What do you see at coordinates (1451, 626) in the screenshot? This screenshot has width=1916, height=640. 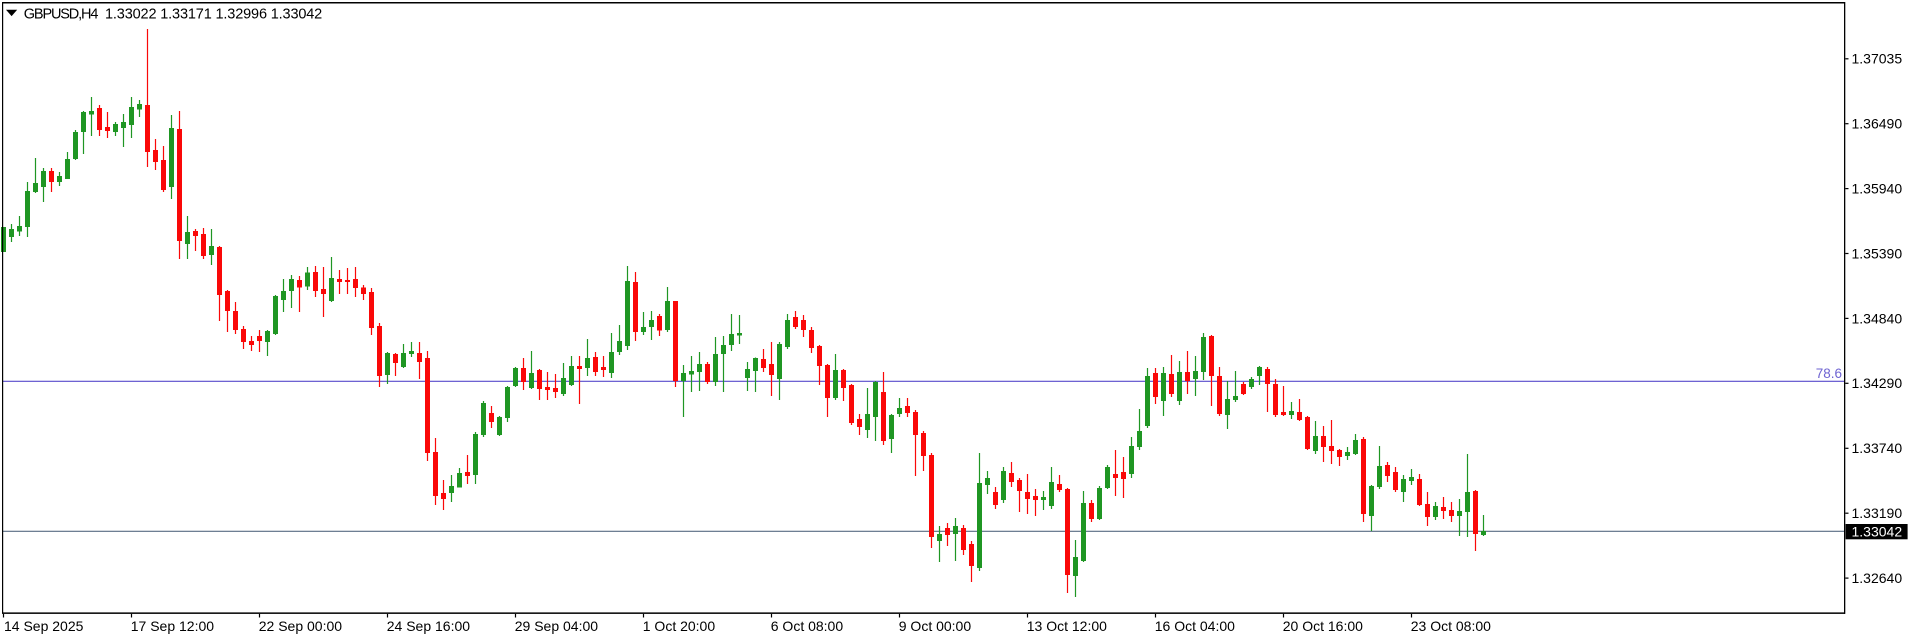 I see `svg-text: 23 Oct 08:00` at bounding box center [1451, 626].